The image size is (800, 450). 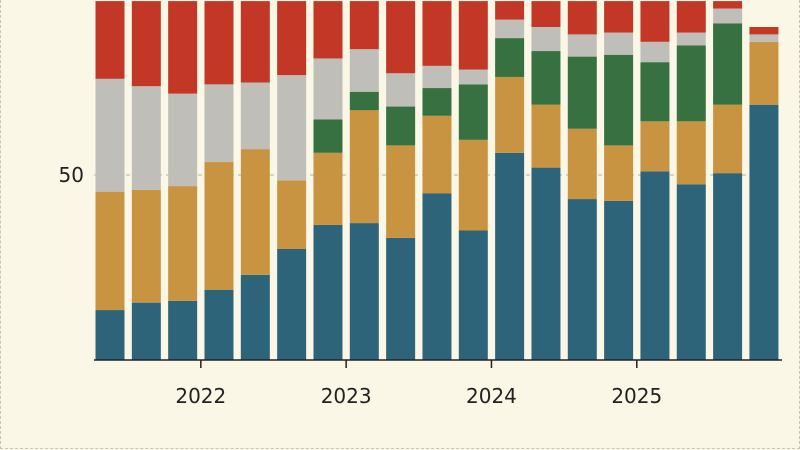 I want to click on x-tick-label: 2024, so click(x=491, y=396).